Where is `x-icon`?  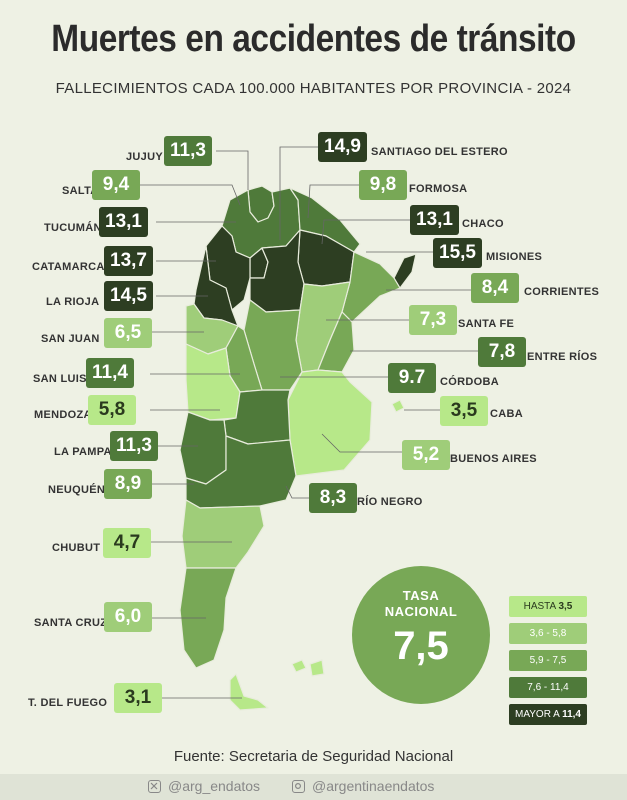 x-icon is located at coordinates (154, 786).